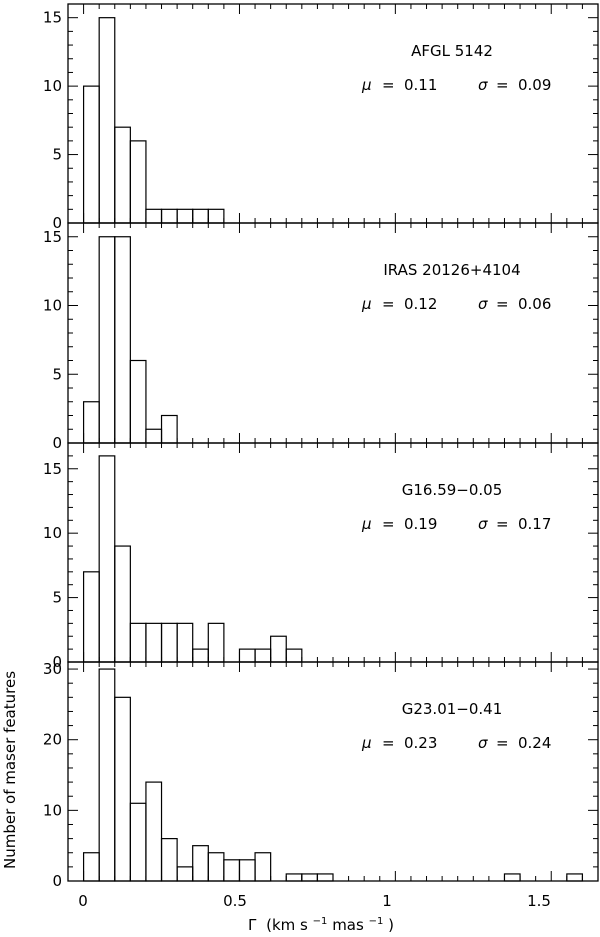  What do you see at coordinates (420, 85) in the screenshot?
I see `mu-value: 0.11` at bounding box center [420, 85].